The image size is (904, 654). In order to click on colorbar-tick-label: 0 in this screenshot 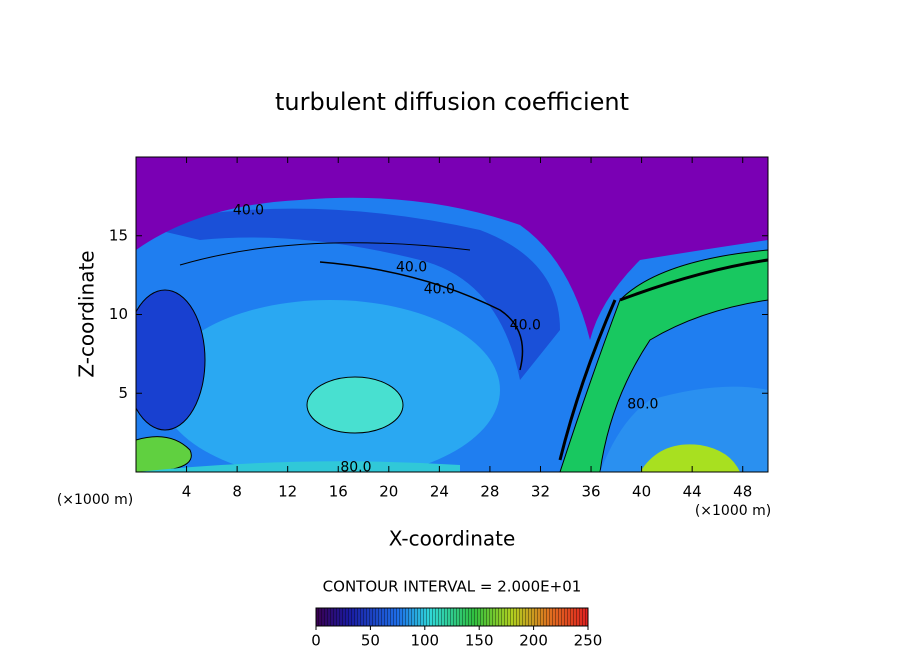, I will do `click(316, 641)`.